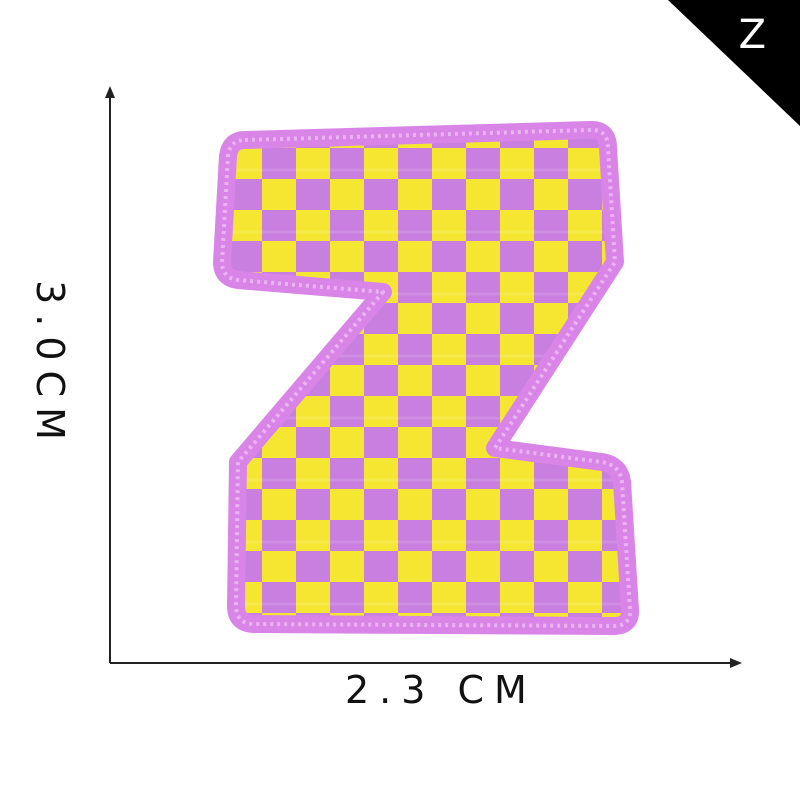 The width and height of the screenshot is (800, 800). I want to click on width-dimension-label: 2.3 CM, so click(441, 690).